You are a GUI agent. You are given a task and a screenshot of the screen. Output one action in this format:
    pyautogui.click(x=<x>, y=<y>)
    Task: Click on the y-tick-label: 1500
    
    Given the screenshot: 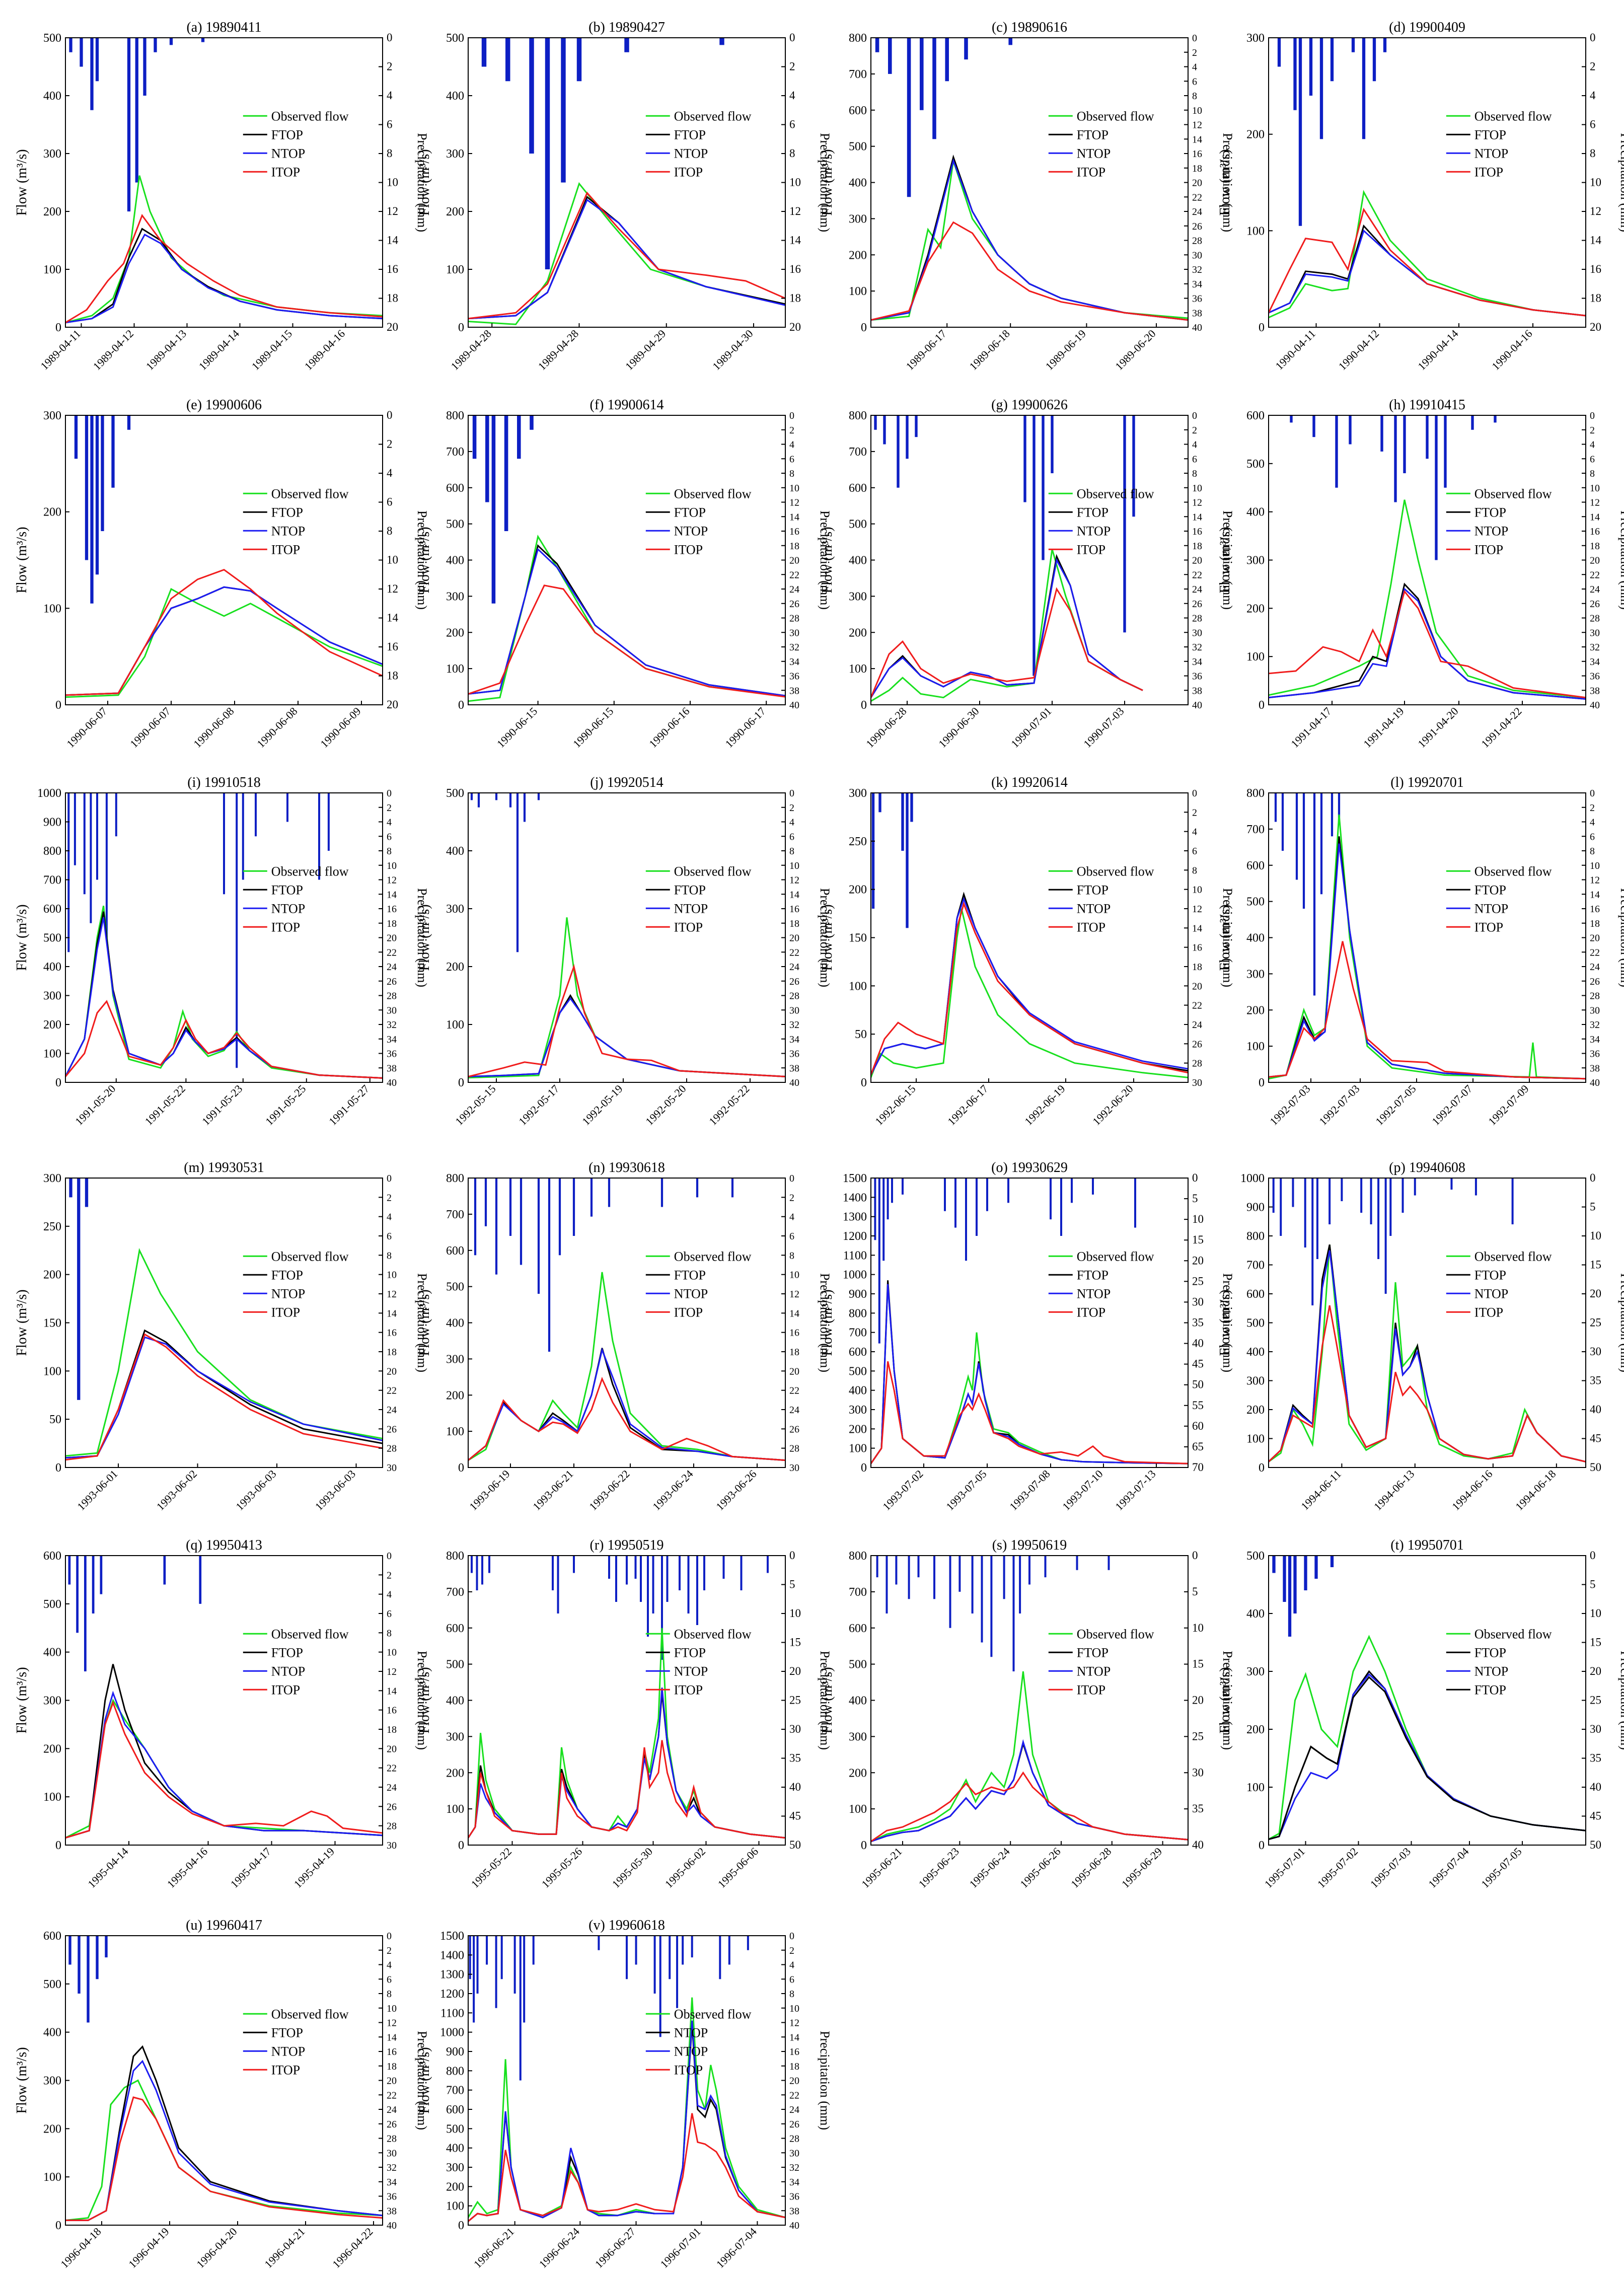 What is the action you would take?
    pyautogui.click(x=855, y=1178)
    